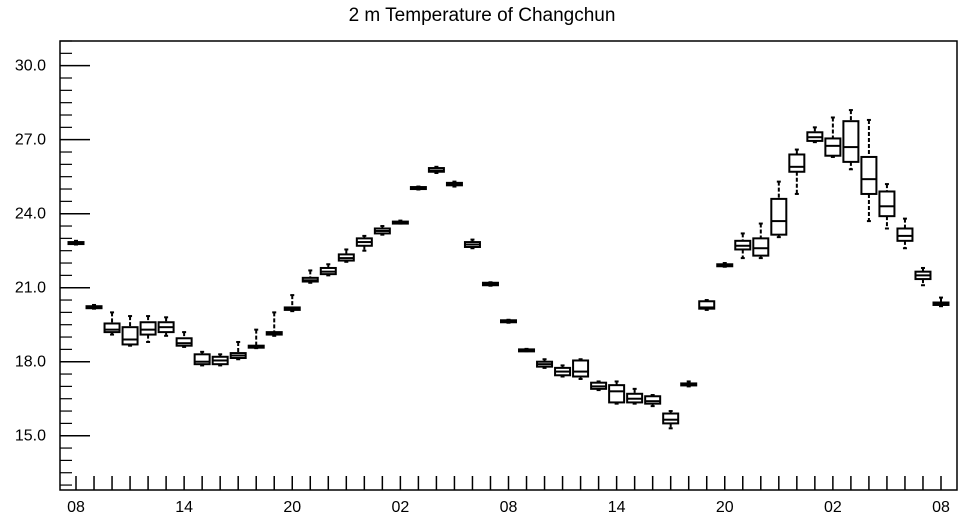 The width and height of the screenshot is (964, 520). What do you see at coordinates (52, 263) in the screenshot?
I see `y-axis: 15.0 18.0 21.0 24.0 27.0 30.0` at bounding box center [52, 263].